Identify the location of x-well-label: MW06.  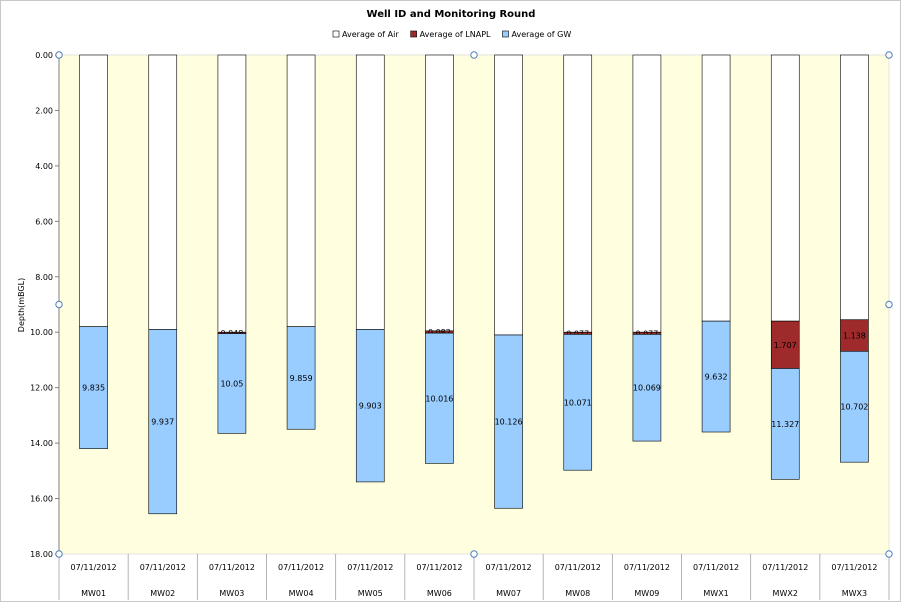
(439, 593).